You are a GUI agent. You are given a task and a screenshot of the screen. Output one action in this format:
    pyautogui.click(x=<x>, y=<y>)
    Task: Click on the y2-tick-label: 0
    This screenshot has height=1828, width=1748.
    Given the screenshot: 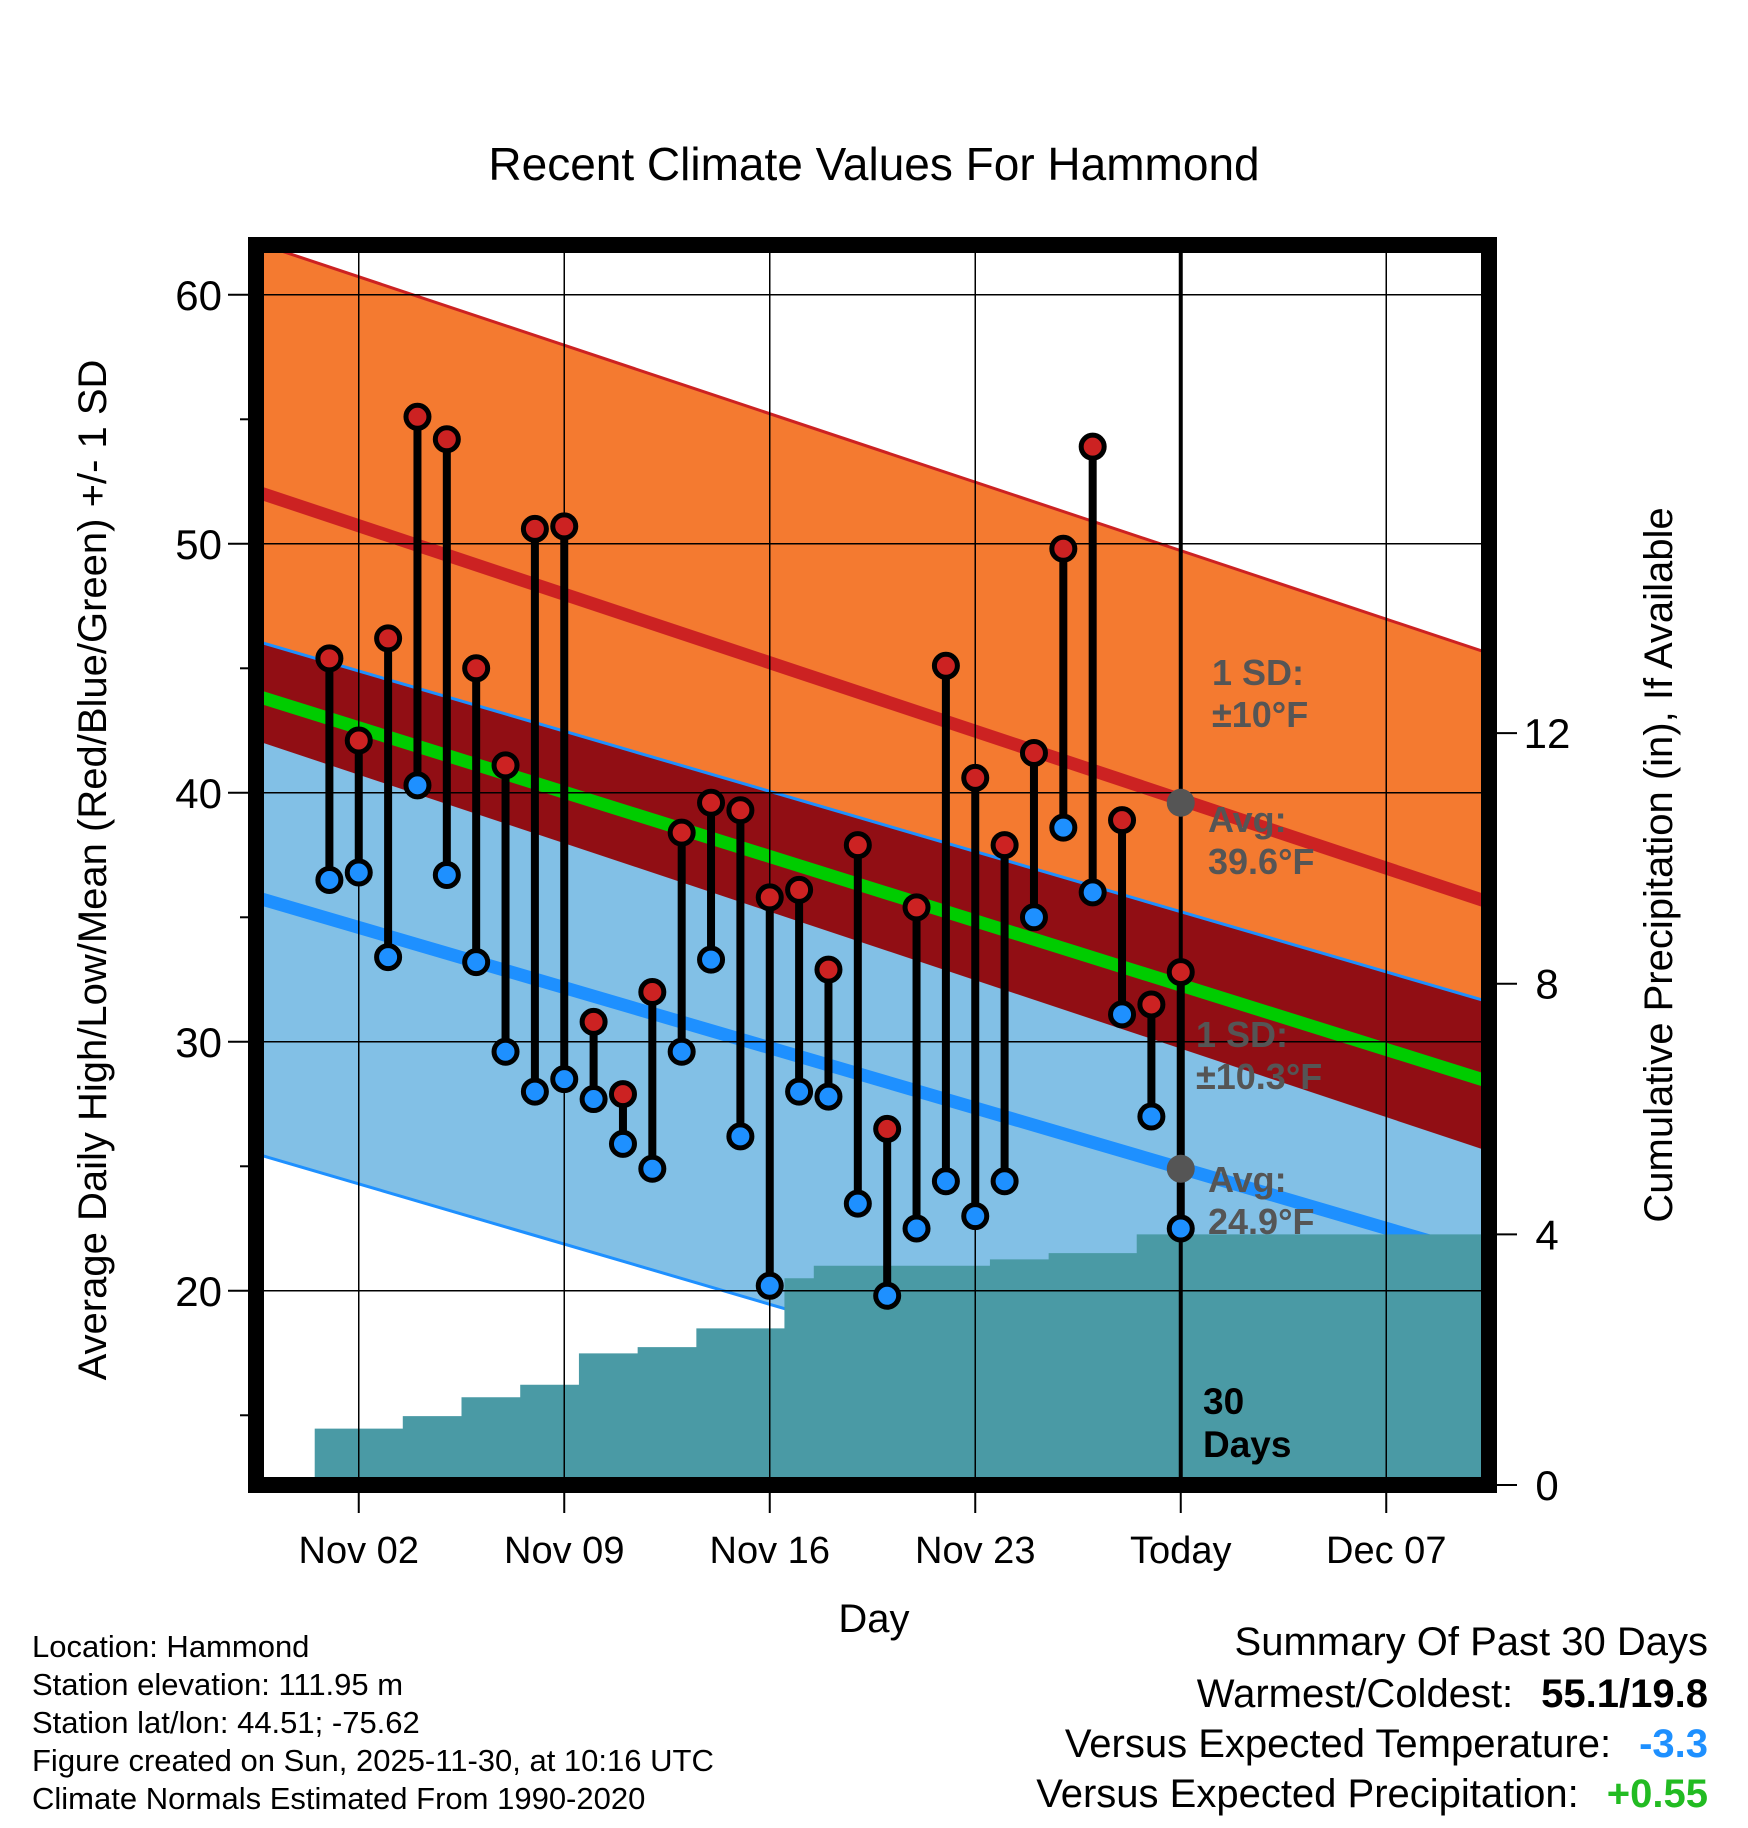 What is the action you would take?
    pyautogui.click(x=1546, y=1485)
    